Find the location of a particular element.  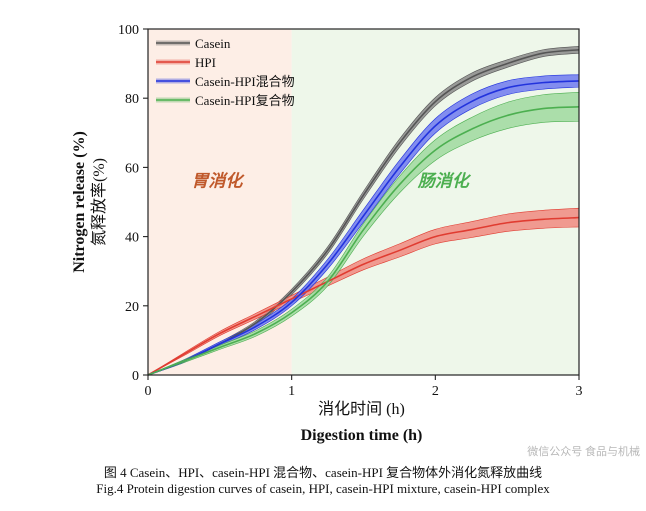

x-axis-label-en: Digestion time (h) is located at coordinates (362, 435).